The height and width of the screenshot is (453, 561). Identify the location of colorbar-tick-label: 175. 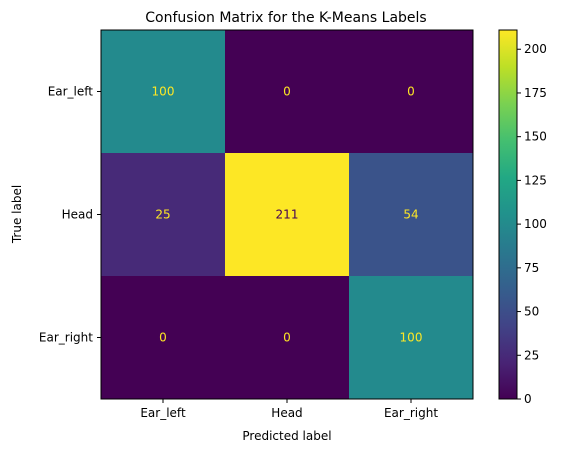
(535, 93).